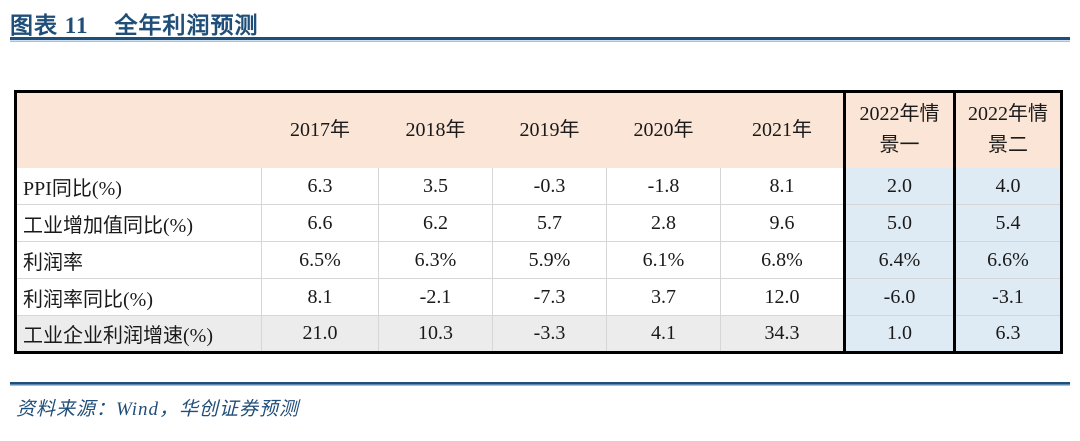 This screenshot has height=441, width=1080. I want to click on value-cell: 5.7, so click(549, 223).